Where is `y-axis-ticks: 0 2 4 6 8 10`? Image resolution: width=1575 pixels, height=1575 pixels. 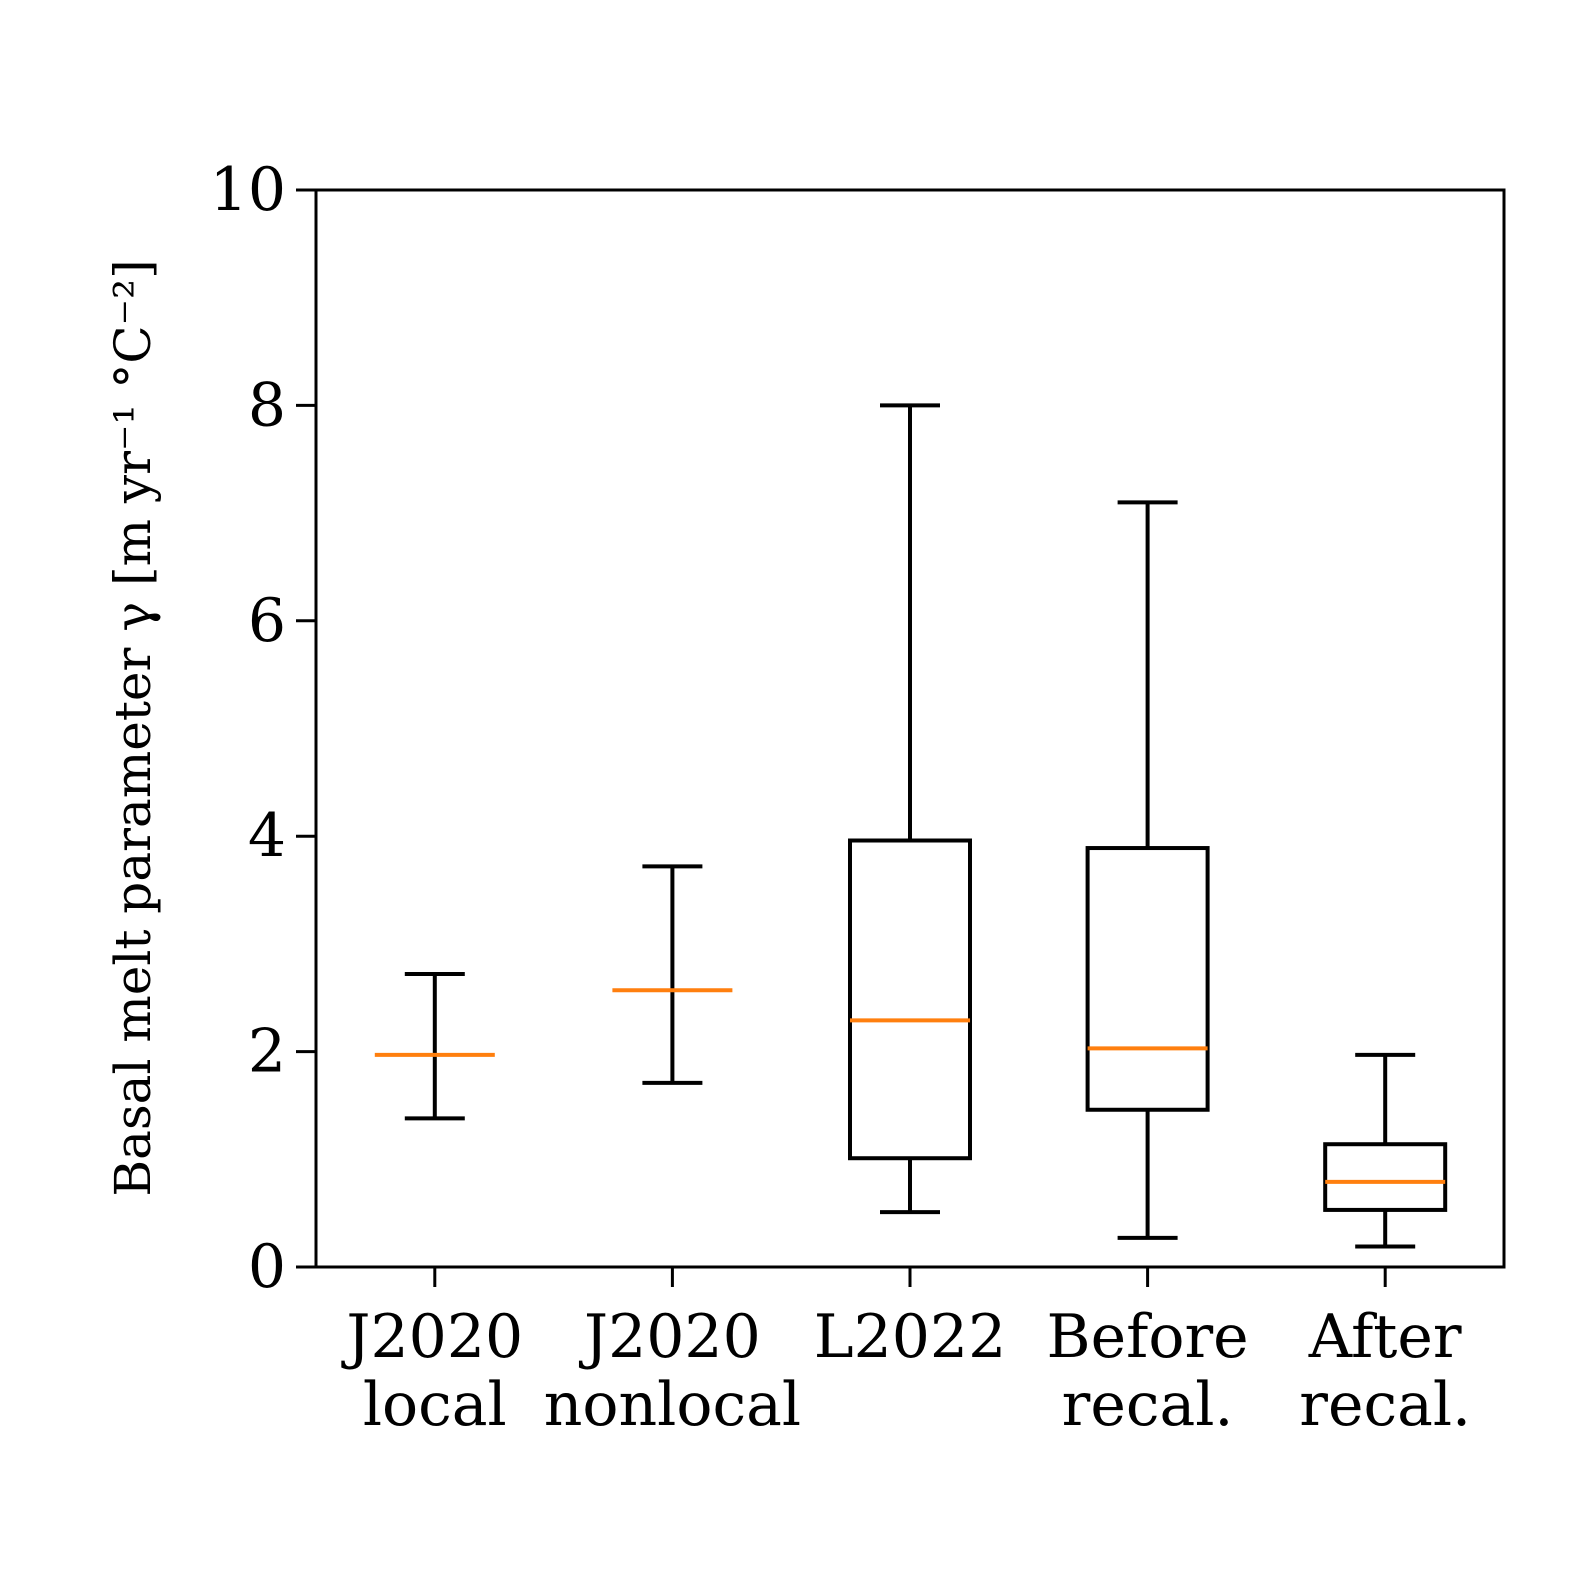
y-axis-ticks: 0 2 4 6 8 10 is located at coordinates (263, 728).